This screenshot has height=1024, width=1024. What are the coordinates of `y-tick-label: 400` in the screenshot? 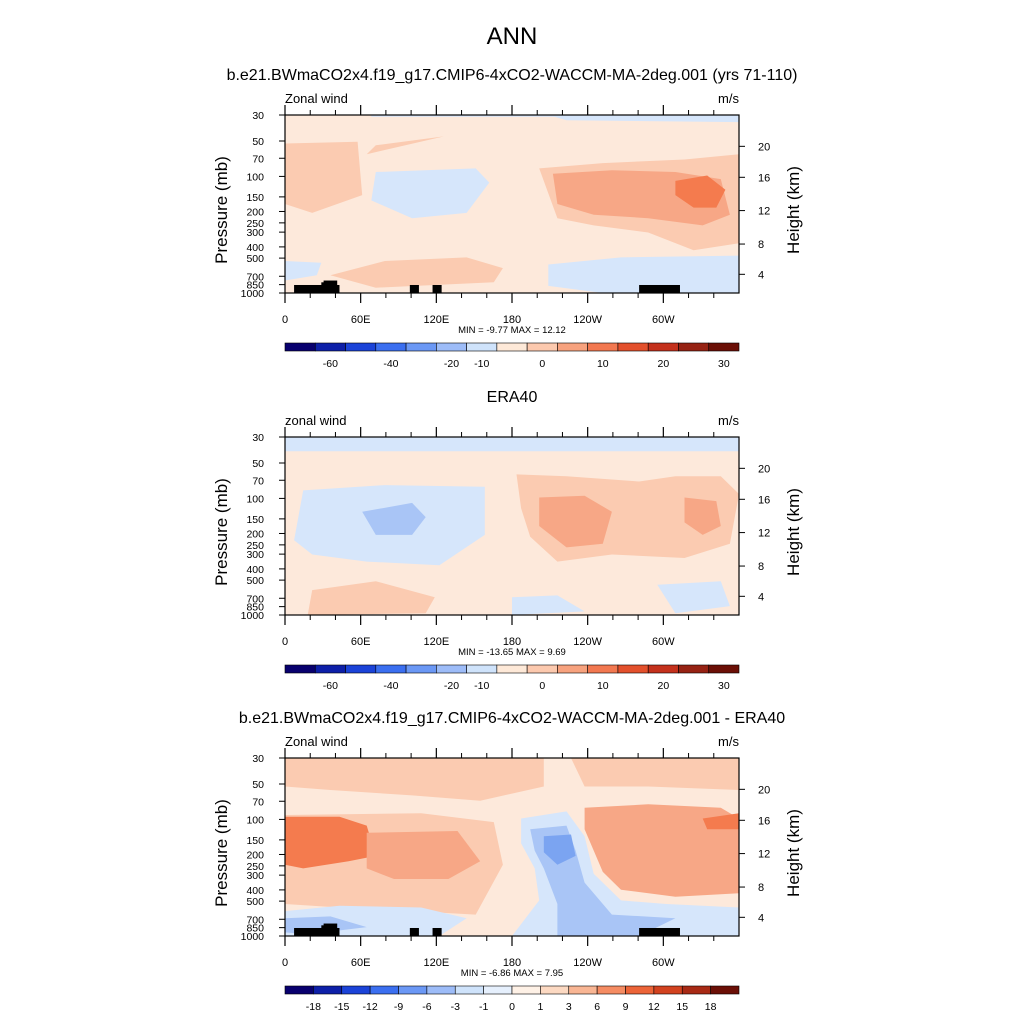 It's located at (255, 248).